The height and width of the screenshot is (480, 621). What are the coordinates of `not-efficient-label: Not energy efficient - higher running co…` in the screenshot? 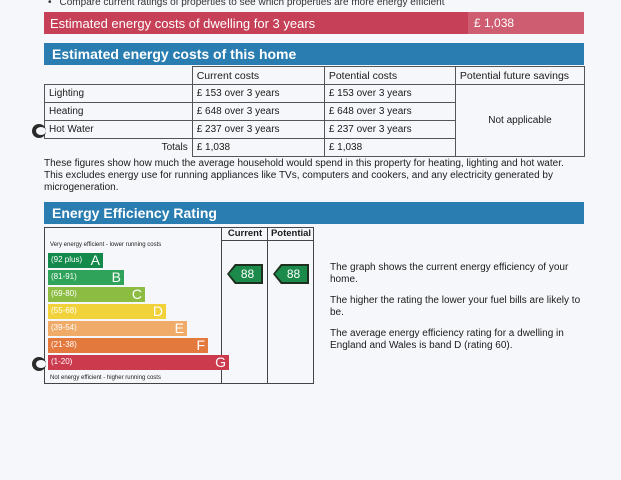 It's located at (105, 378).